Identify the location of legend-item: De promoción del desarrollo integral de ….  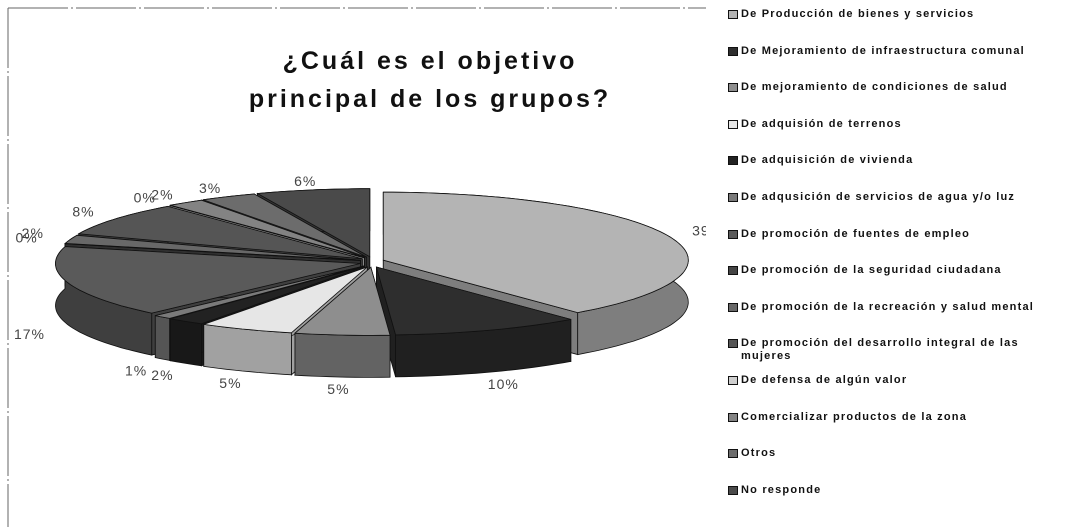
(900, 355).